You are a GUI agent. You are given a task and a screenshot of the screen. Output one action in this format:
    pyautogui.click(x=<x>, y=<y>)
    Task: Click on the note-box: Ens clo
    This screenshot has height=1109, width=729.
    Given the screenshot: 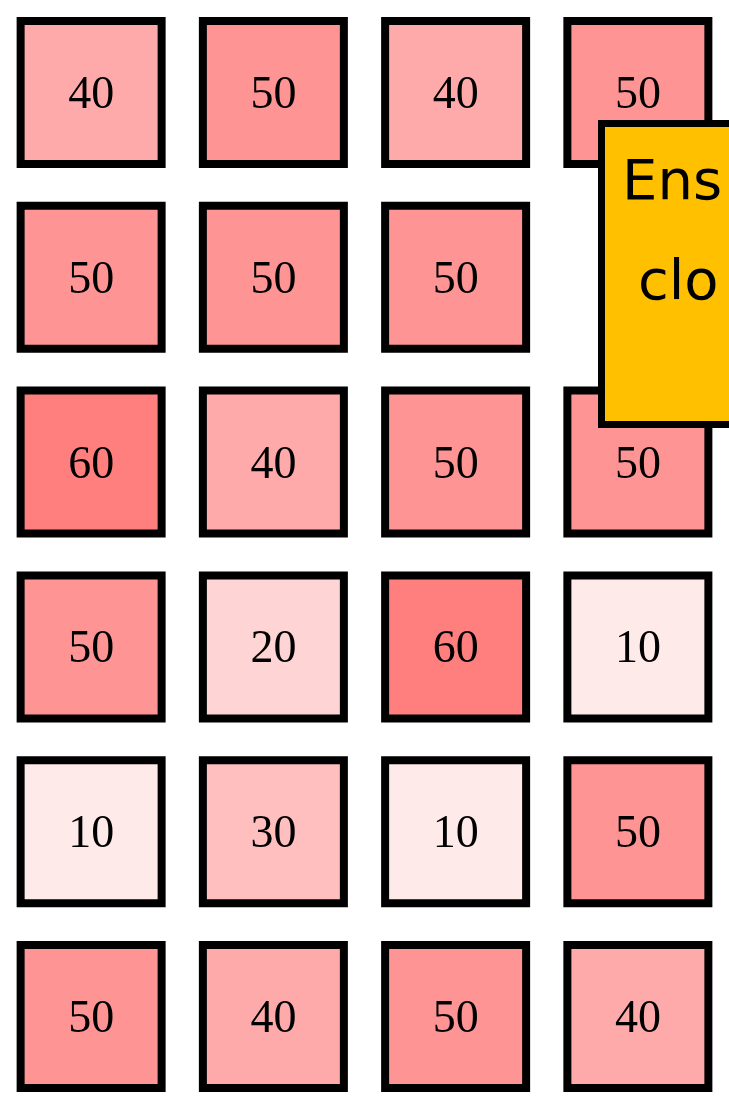 What is the action you would take?
    pyautogui.click(x=663, y=274)
    